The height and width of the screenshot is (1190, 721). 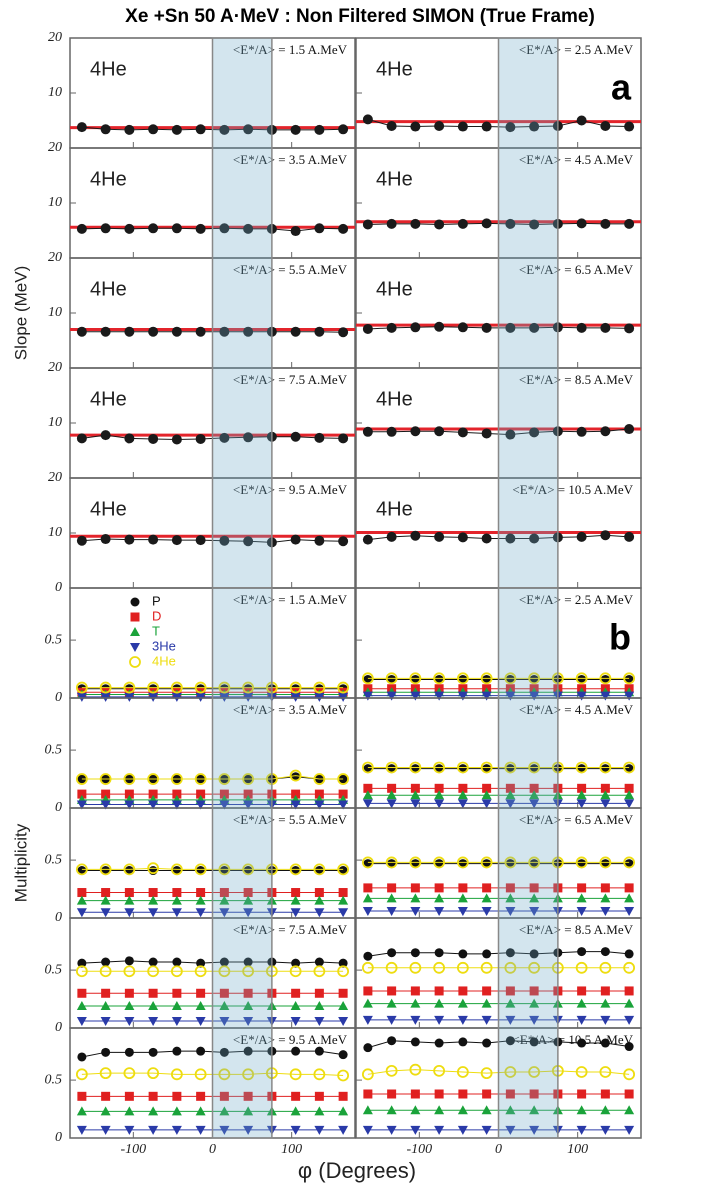 I want to click on y-axis-label: Slope (MeV), so click(x=20, y=313).